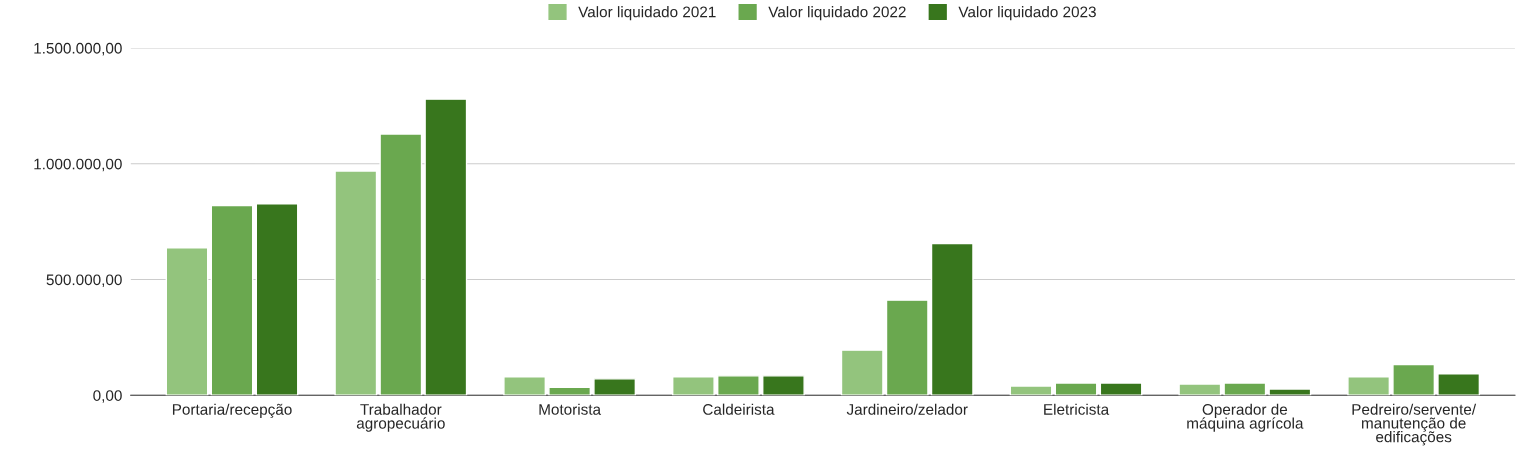 The width and height of the screenshot is (1538, 457). Describe the element at coordinates (1245, 417) in the screenshot. I see `x-tick-label: Operador de máquina agrícola` at that location.